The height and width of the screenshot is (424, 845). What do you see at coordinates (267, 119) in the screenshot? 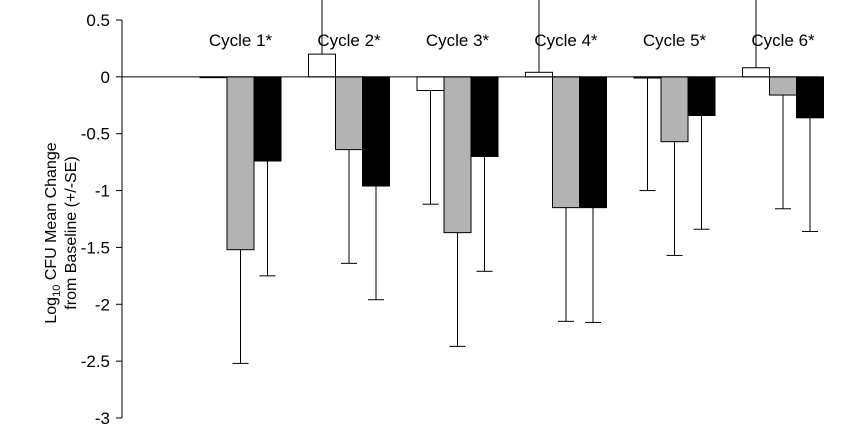
I see `bar-cycle1-series3` at bounding box center [267, 119].